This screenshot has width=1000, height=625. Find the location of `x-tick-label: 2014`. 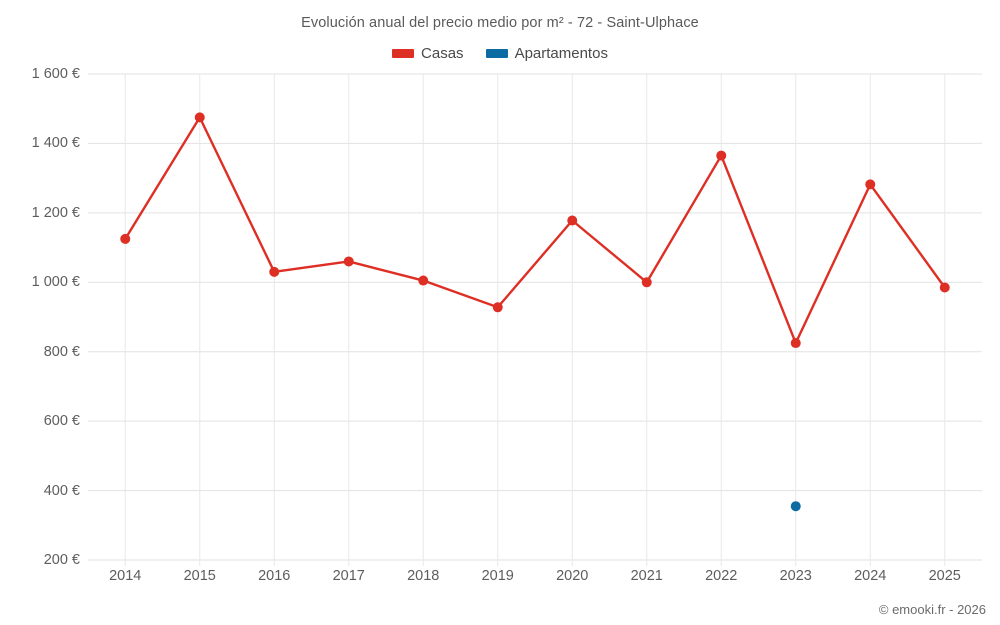

x-tick-label: 2014 is located at coordinates (125, 576).